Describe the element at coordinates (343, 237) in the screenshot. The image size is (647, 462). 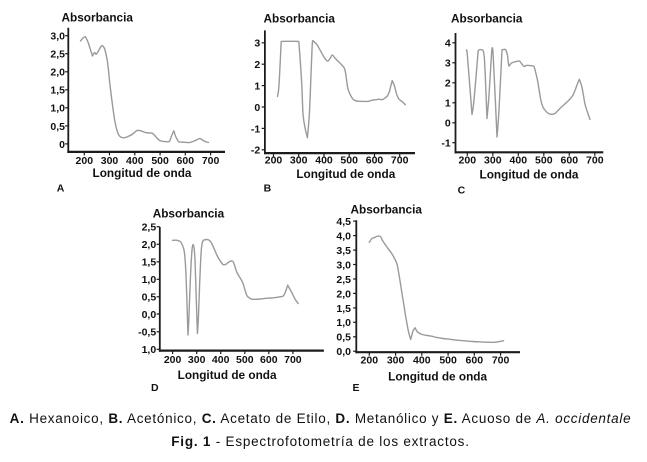
I see `svg-text: 4,0` at that location.